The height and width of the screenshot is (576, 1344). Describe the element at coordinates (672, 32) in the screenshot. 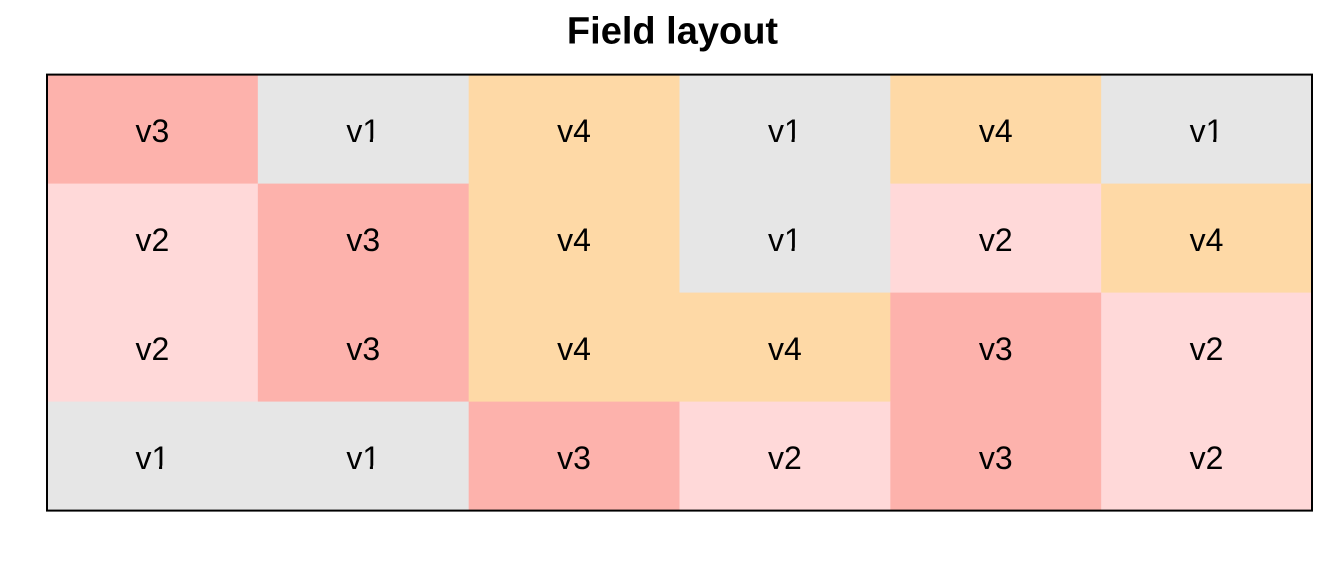

I see `svg-text: Field layout` at that location.